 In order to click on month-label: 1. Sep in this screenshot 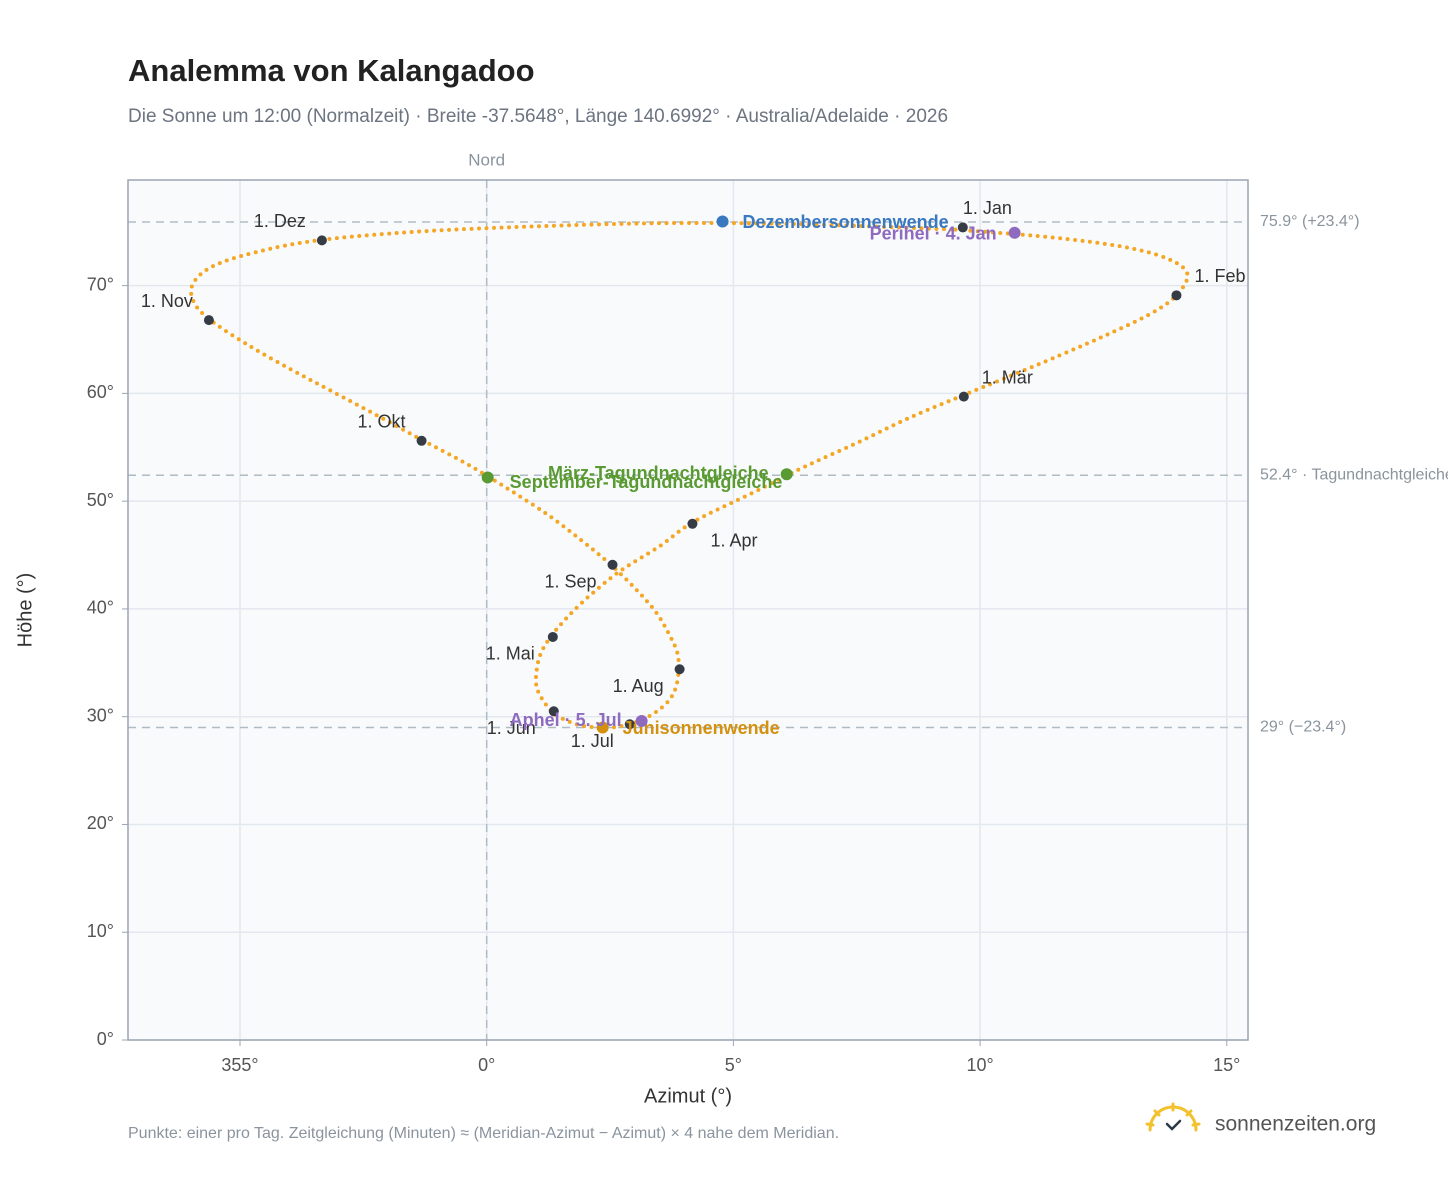, I will do `click(570, 581)`.